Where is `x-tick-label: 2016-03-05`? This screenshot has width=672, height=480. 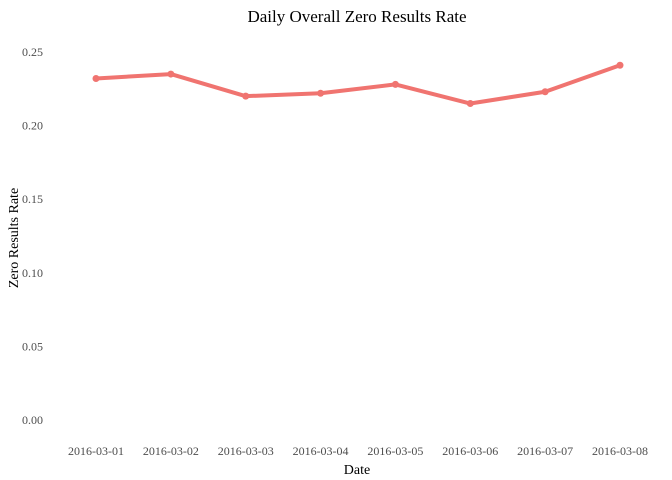
x-tick-label: 2016-03-05 is located at coordinates (395, 451).